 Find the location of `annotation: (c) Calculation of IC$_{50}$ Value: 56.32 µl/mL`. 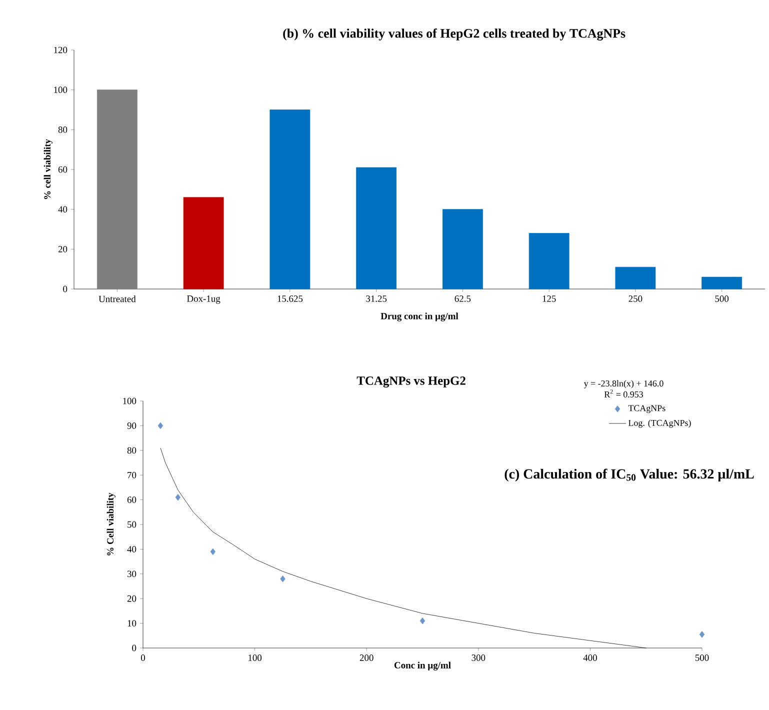

annotation: (c) Calculation of IC$_{50}$ Value: 56.32 µl/mL is located at coordinates (629, 475).